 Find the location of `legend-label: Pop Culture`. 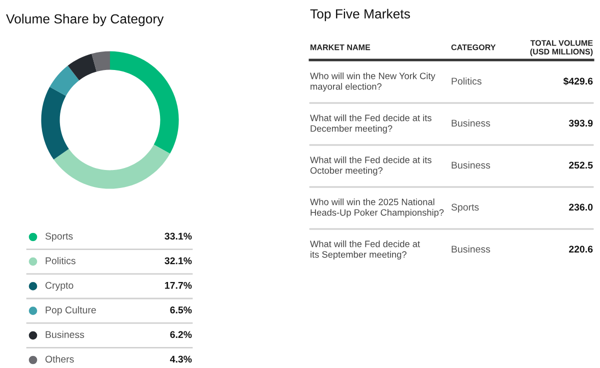

legend-label: Pop Culture is located at coordinates (71, 311).